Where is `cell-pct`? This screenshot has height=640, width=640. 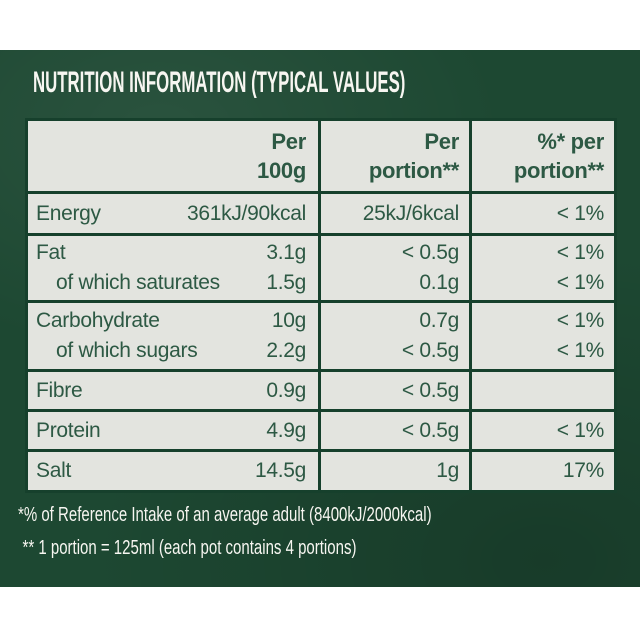
cell-pct is located at coordinates (543, 390).